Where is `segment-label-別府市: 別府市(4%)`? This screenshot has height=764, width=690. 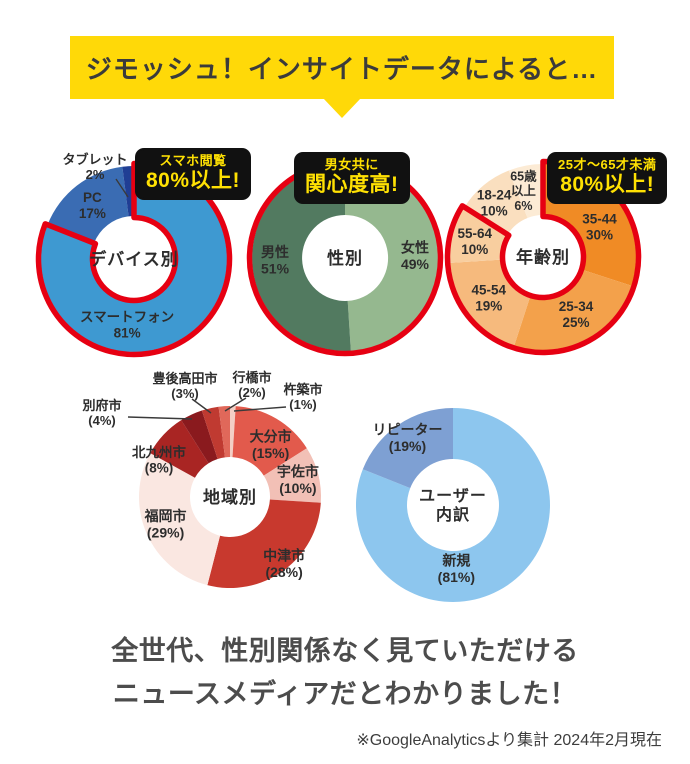
segment-label-別府市: 別府市(4%) is located at coordinates (101, 413).